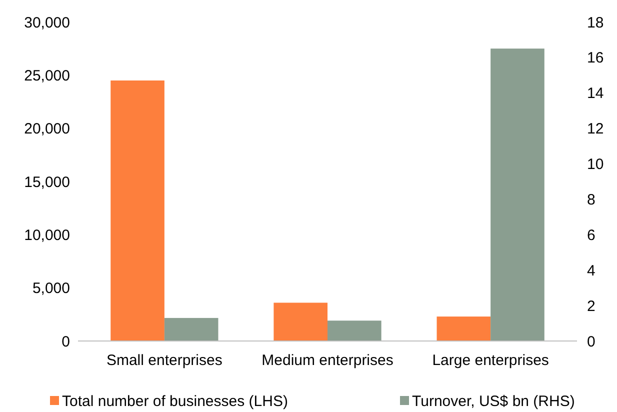 This screenshot has height=412, width=617. Describe the element at coordinates (591, 271) in the screenshot. I see `y2-tick-label: 4` at that location.